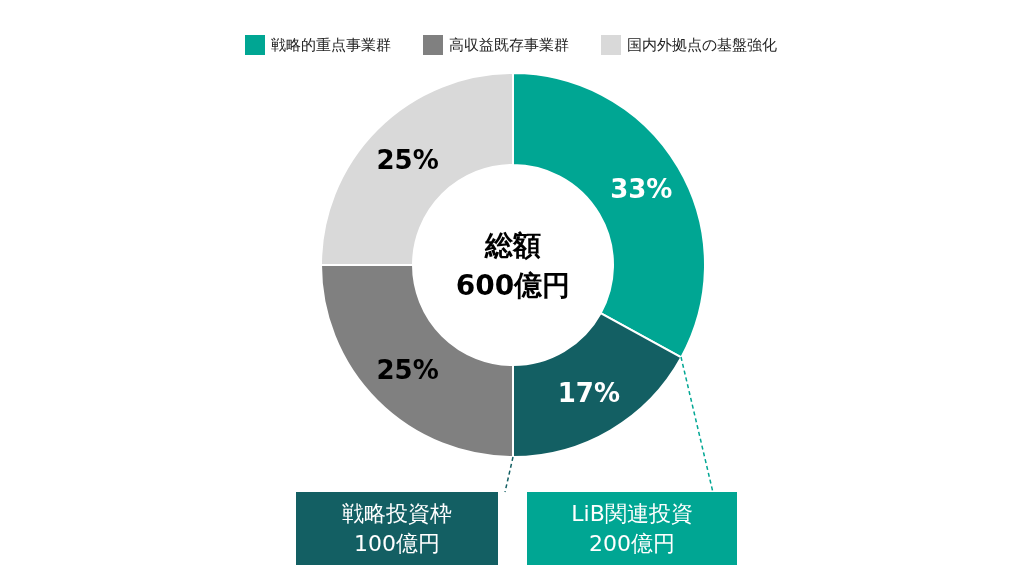  I want to click on legend-label: 戦略的重点事業群, so click(331, 45).